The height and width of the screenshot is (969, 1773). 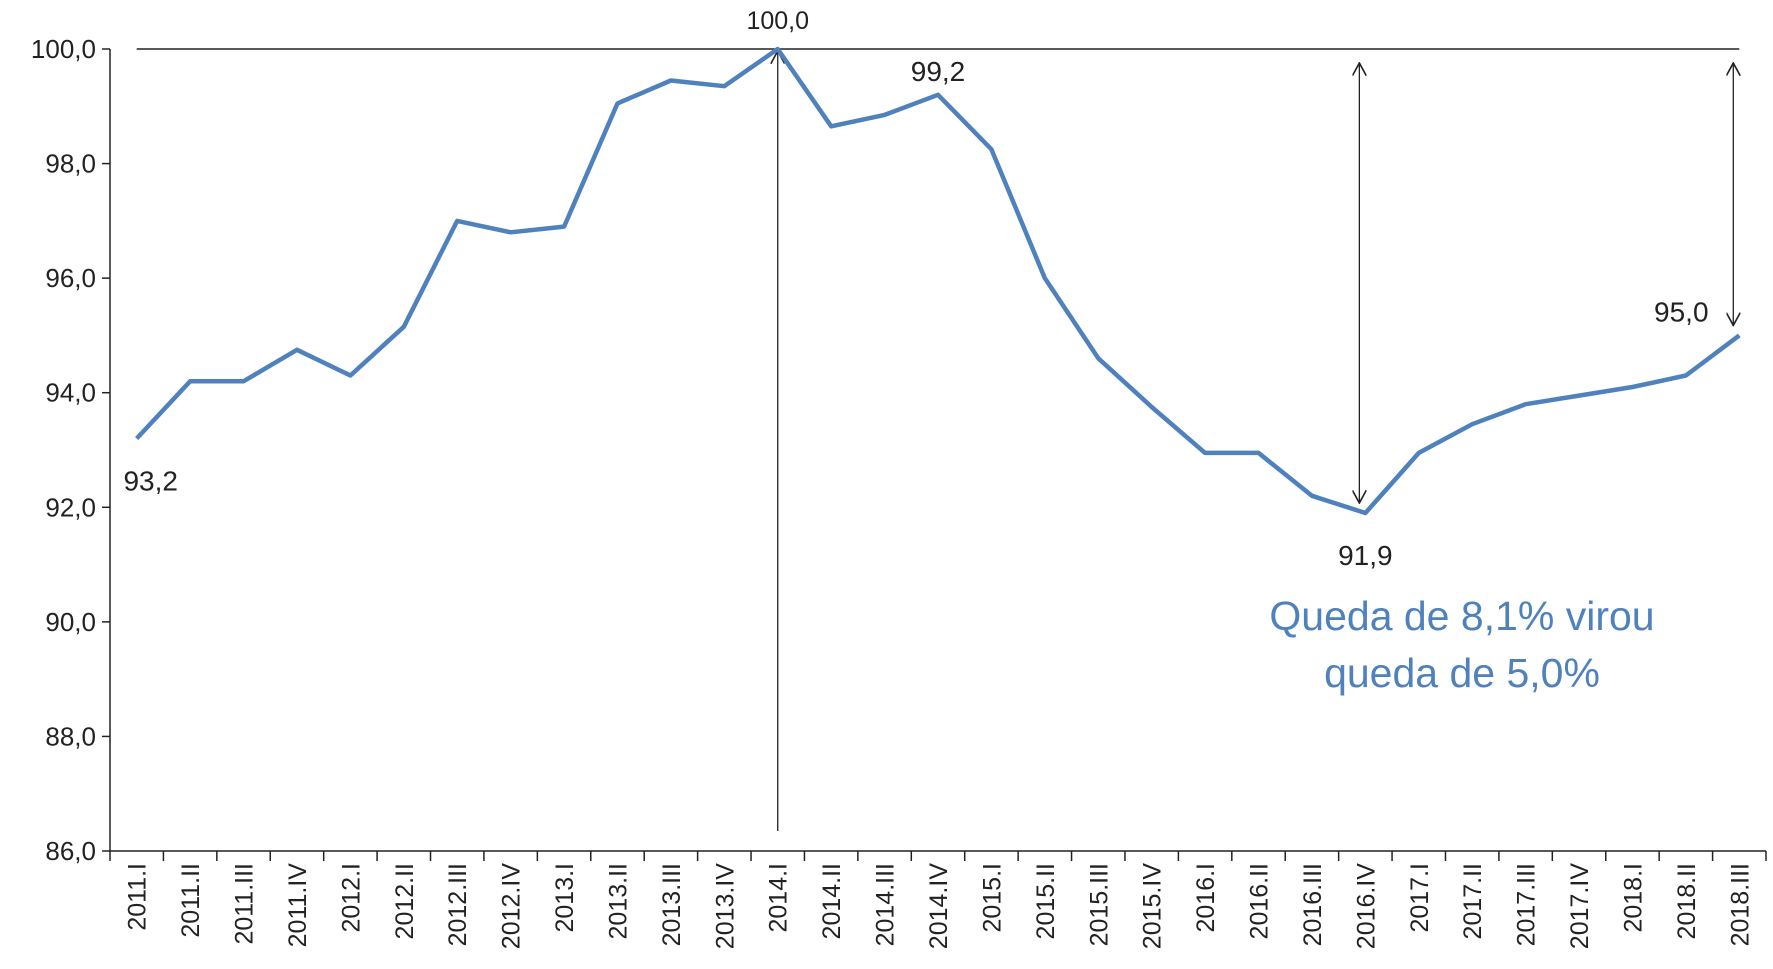 I want to click on x-tick-label: 2012.I, so click(x=351, y=898).